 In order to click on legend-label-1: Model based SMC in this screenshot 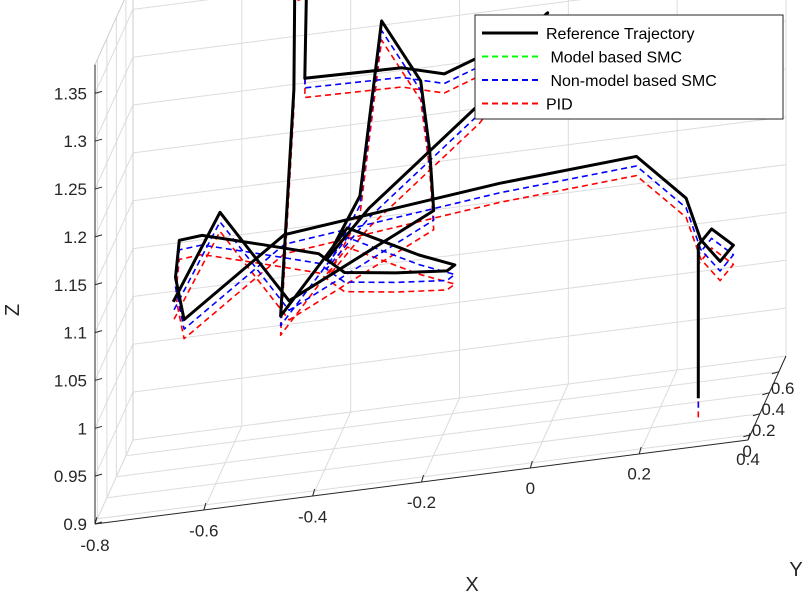, I will do `click(614, 58)`.